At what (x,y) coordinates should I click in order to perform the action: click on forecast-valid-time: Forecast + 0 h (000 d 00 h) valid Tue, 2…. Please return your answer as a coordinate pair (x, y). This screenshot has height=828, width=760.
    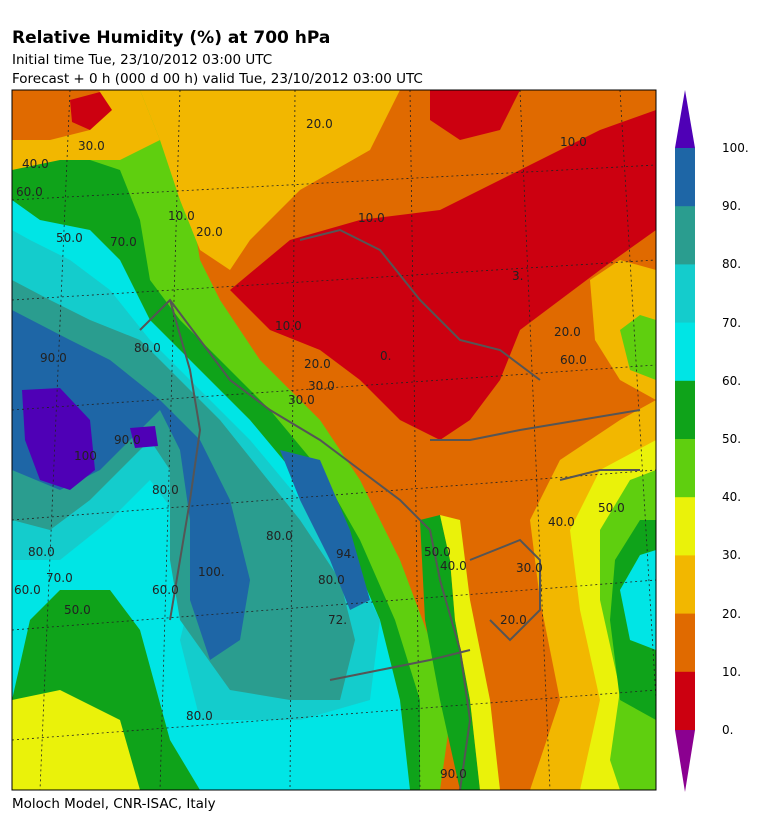
    Looking at the image, I should click on (217, 79).